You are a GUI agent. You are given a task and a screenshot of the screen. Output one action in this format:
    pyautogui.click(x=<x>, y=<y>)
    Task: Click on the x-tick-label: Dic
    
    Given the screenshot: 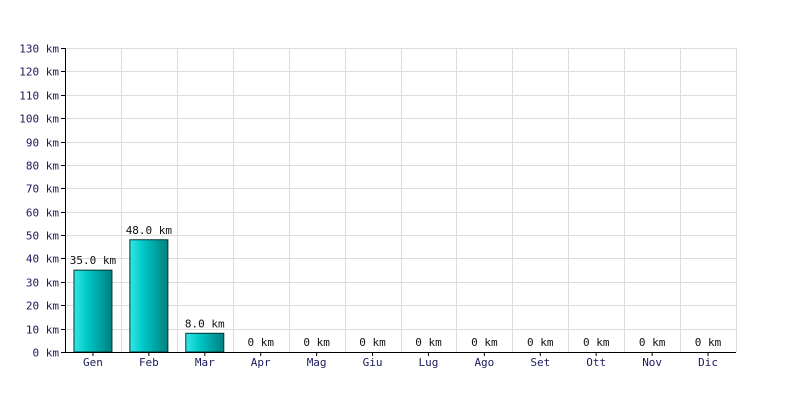 What is the action you would take?
    pyautogui.click(x=708, y=362)
    